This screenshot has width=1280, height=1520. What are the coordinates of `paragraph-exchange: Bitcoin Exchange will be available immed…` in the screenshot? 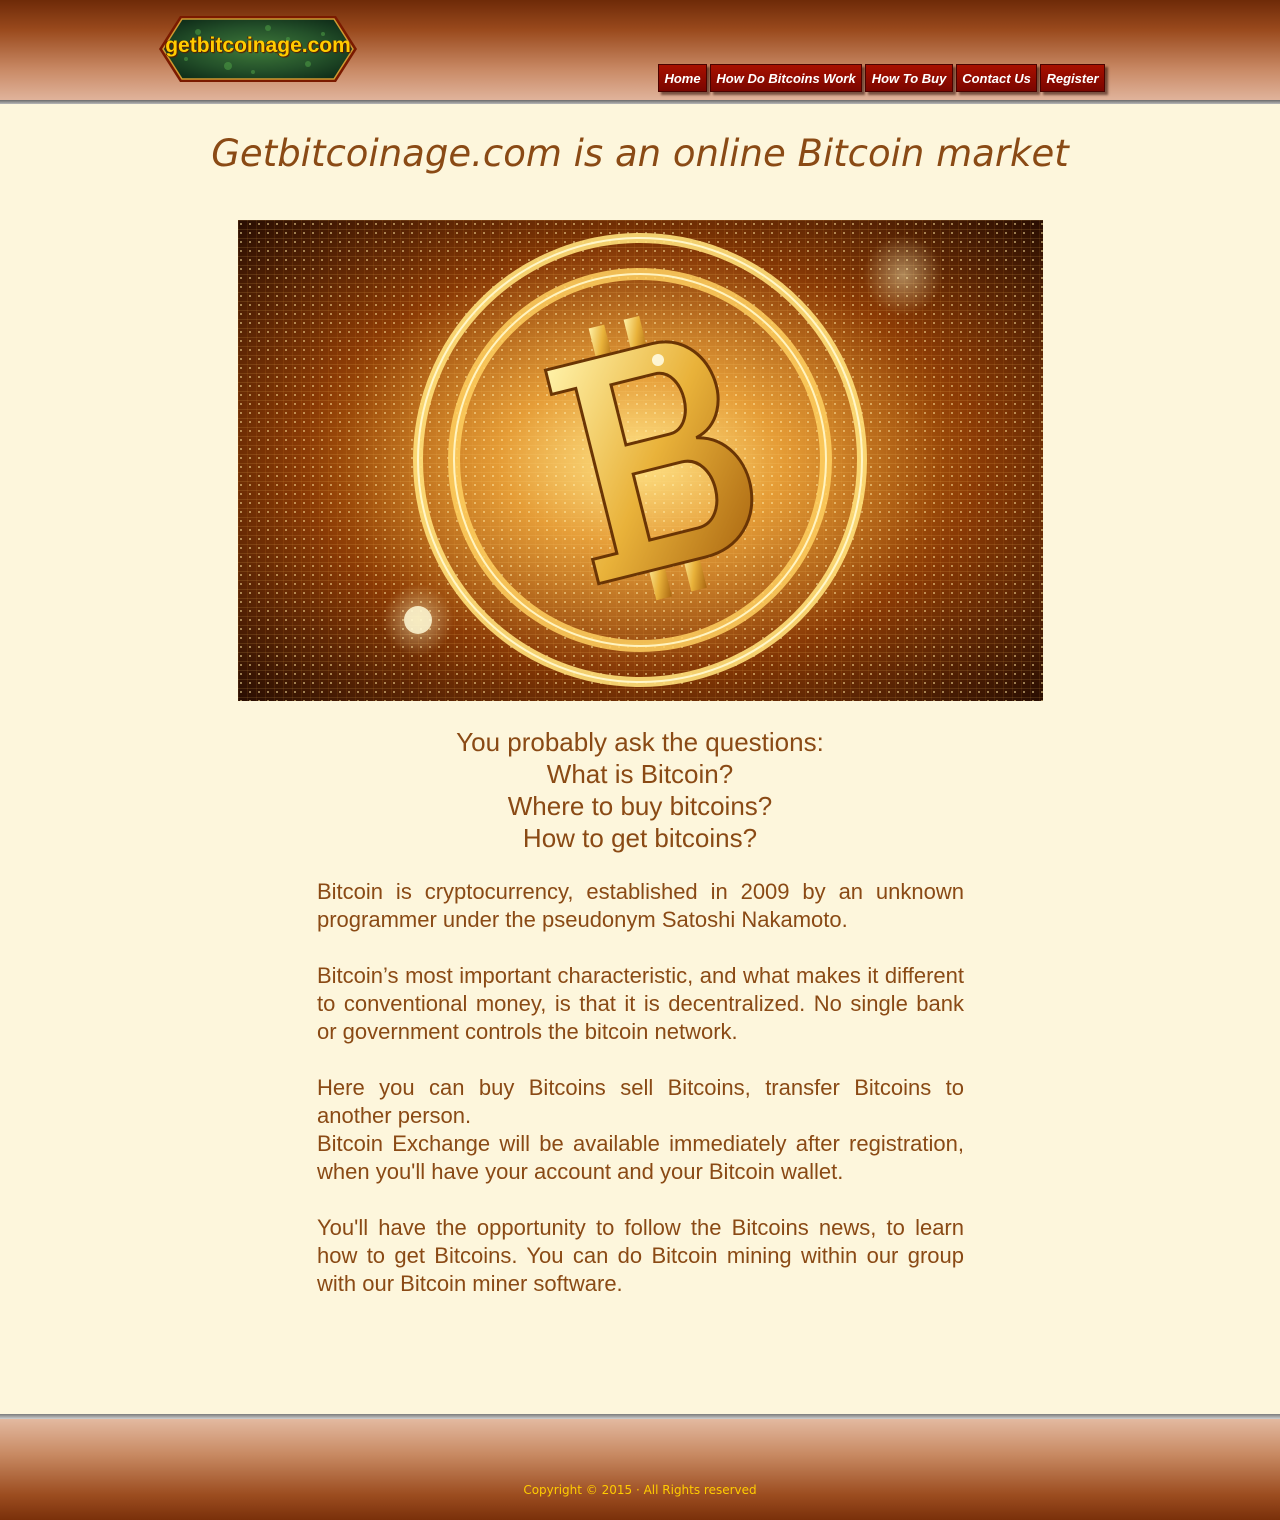 It's located at (640, 1157).